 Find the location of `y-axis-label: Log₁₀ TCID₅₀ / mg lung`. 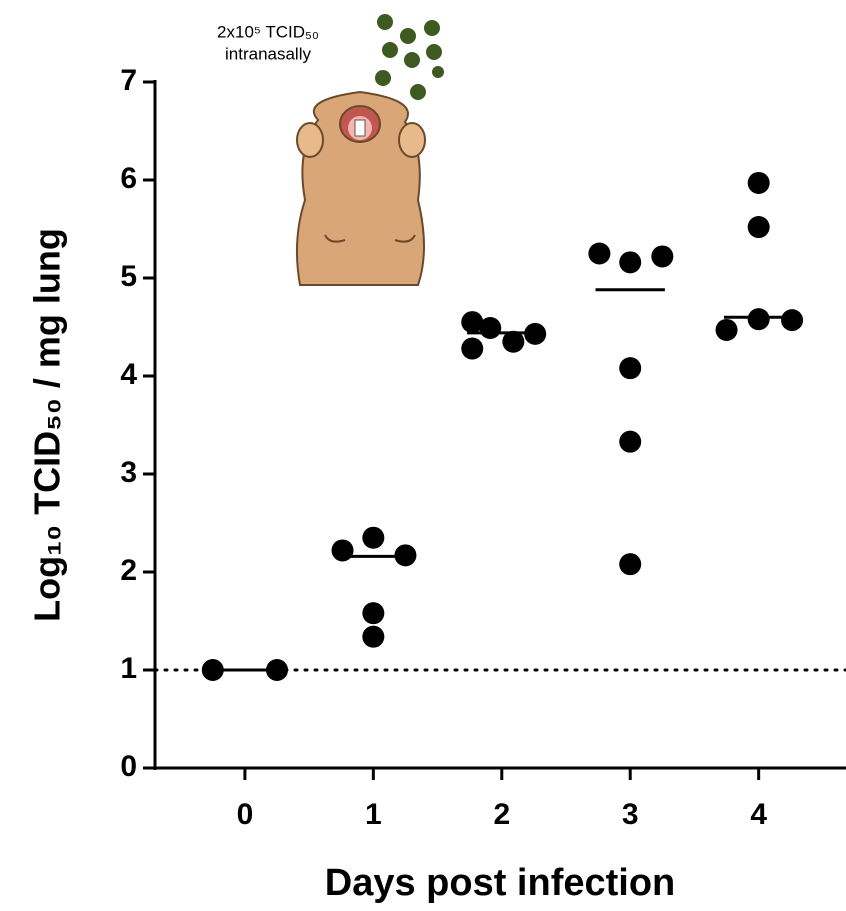

y-axis-label: Log₁₀ TCID₅₀ / mg lung is located at coordinates (47, 425).